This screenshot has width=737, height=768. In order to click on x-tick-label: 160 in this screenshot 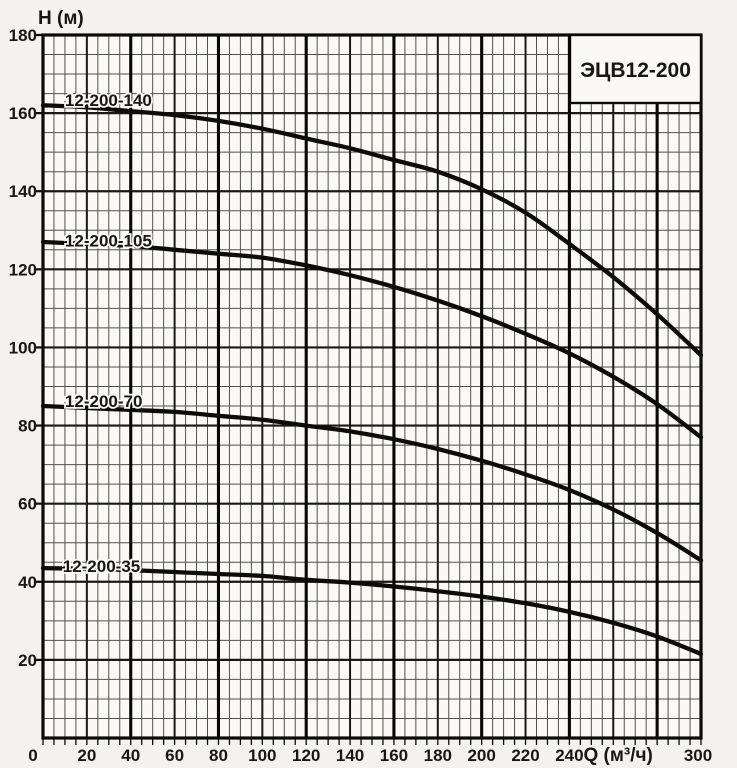, I will do `click(394, 755)`.